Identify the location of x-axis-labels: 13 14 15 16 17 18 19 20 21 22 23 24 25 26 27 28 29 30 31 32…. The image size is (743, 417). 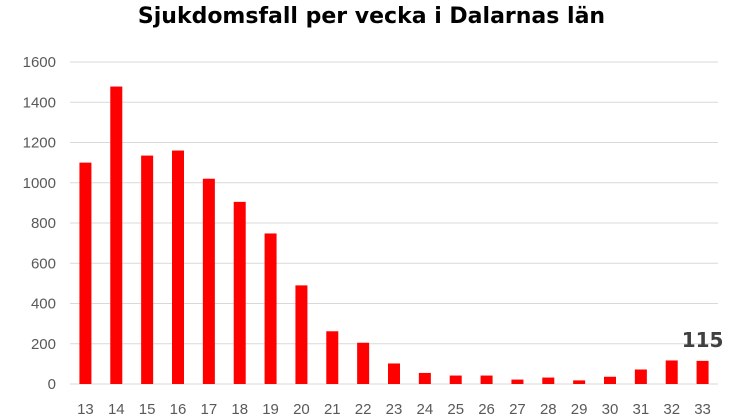
(394, 409).